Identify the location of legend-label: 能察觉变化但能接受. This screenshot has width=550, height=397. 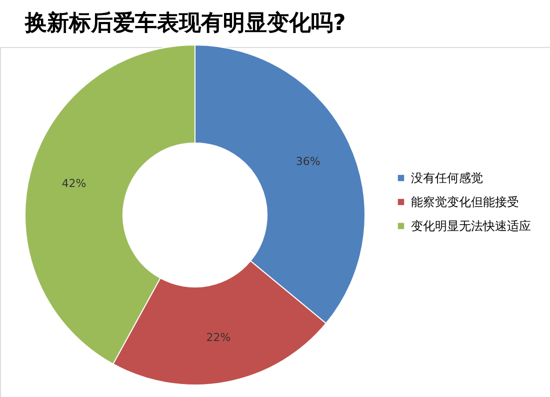
(465, 202).